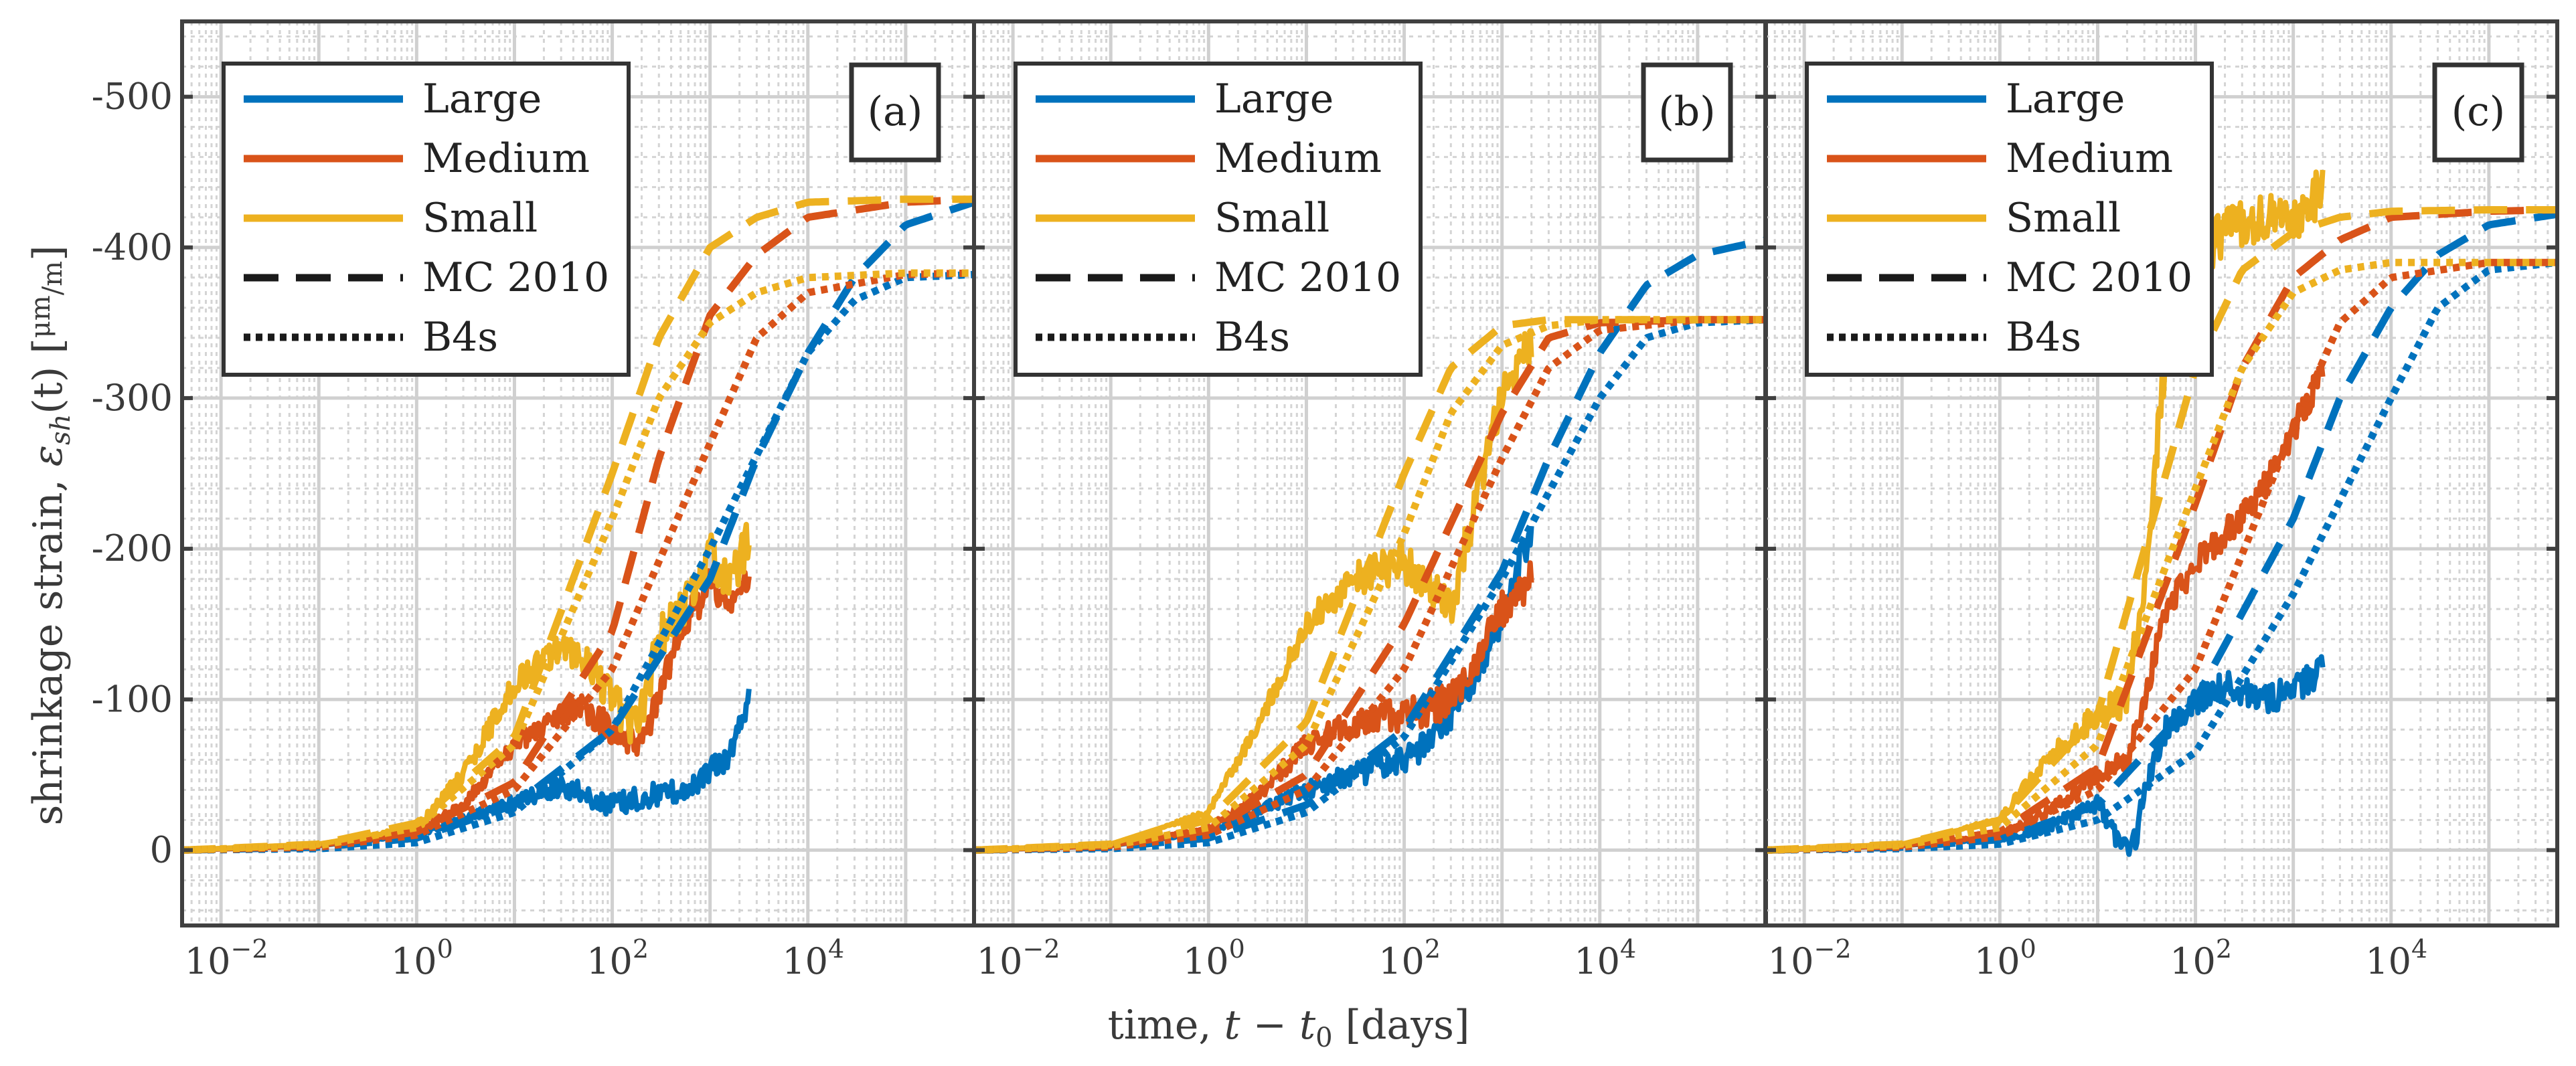  What do you see at coordinates (133, 97) in the screenshot?
I see `y-tick-label: -500` at bounding box center [133, 97].